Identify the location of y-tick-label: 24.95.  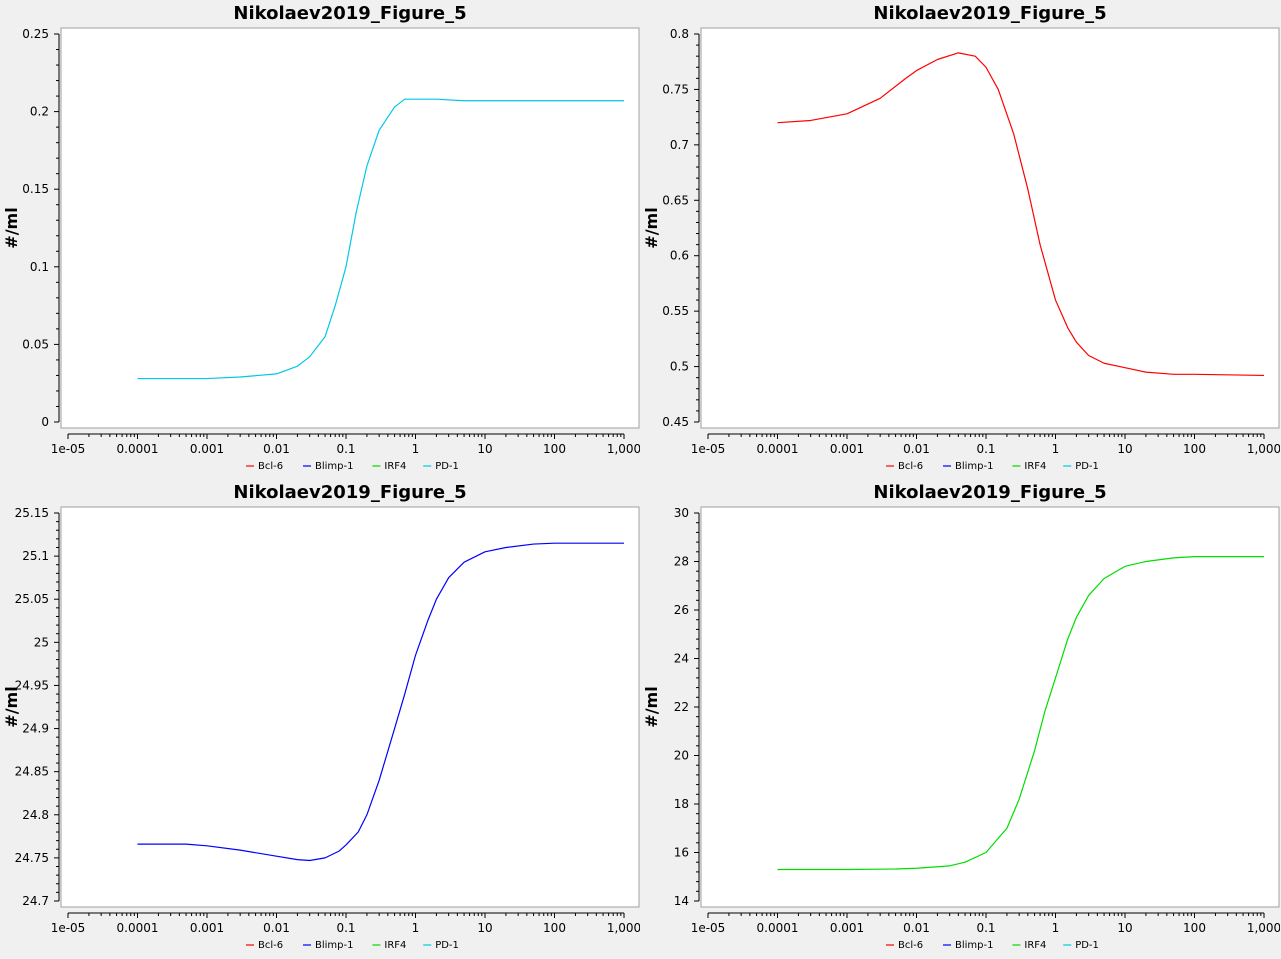
(32, 685).